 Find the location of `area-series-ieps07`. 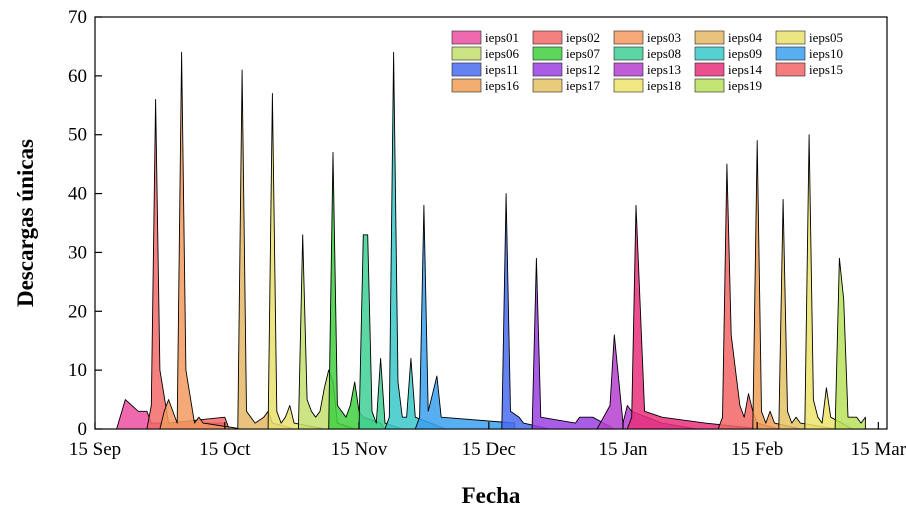

area-series-ieps07 is located at coordinates (357, 290).